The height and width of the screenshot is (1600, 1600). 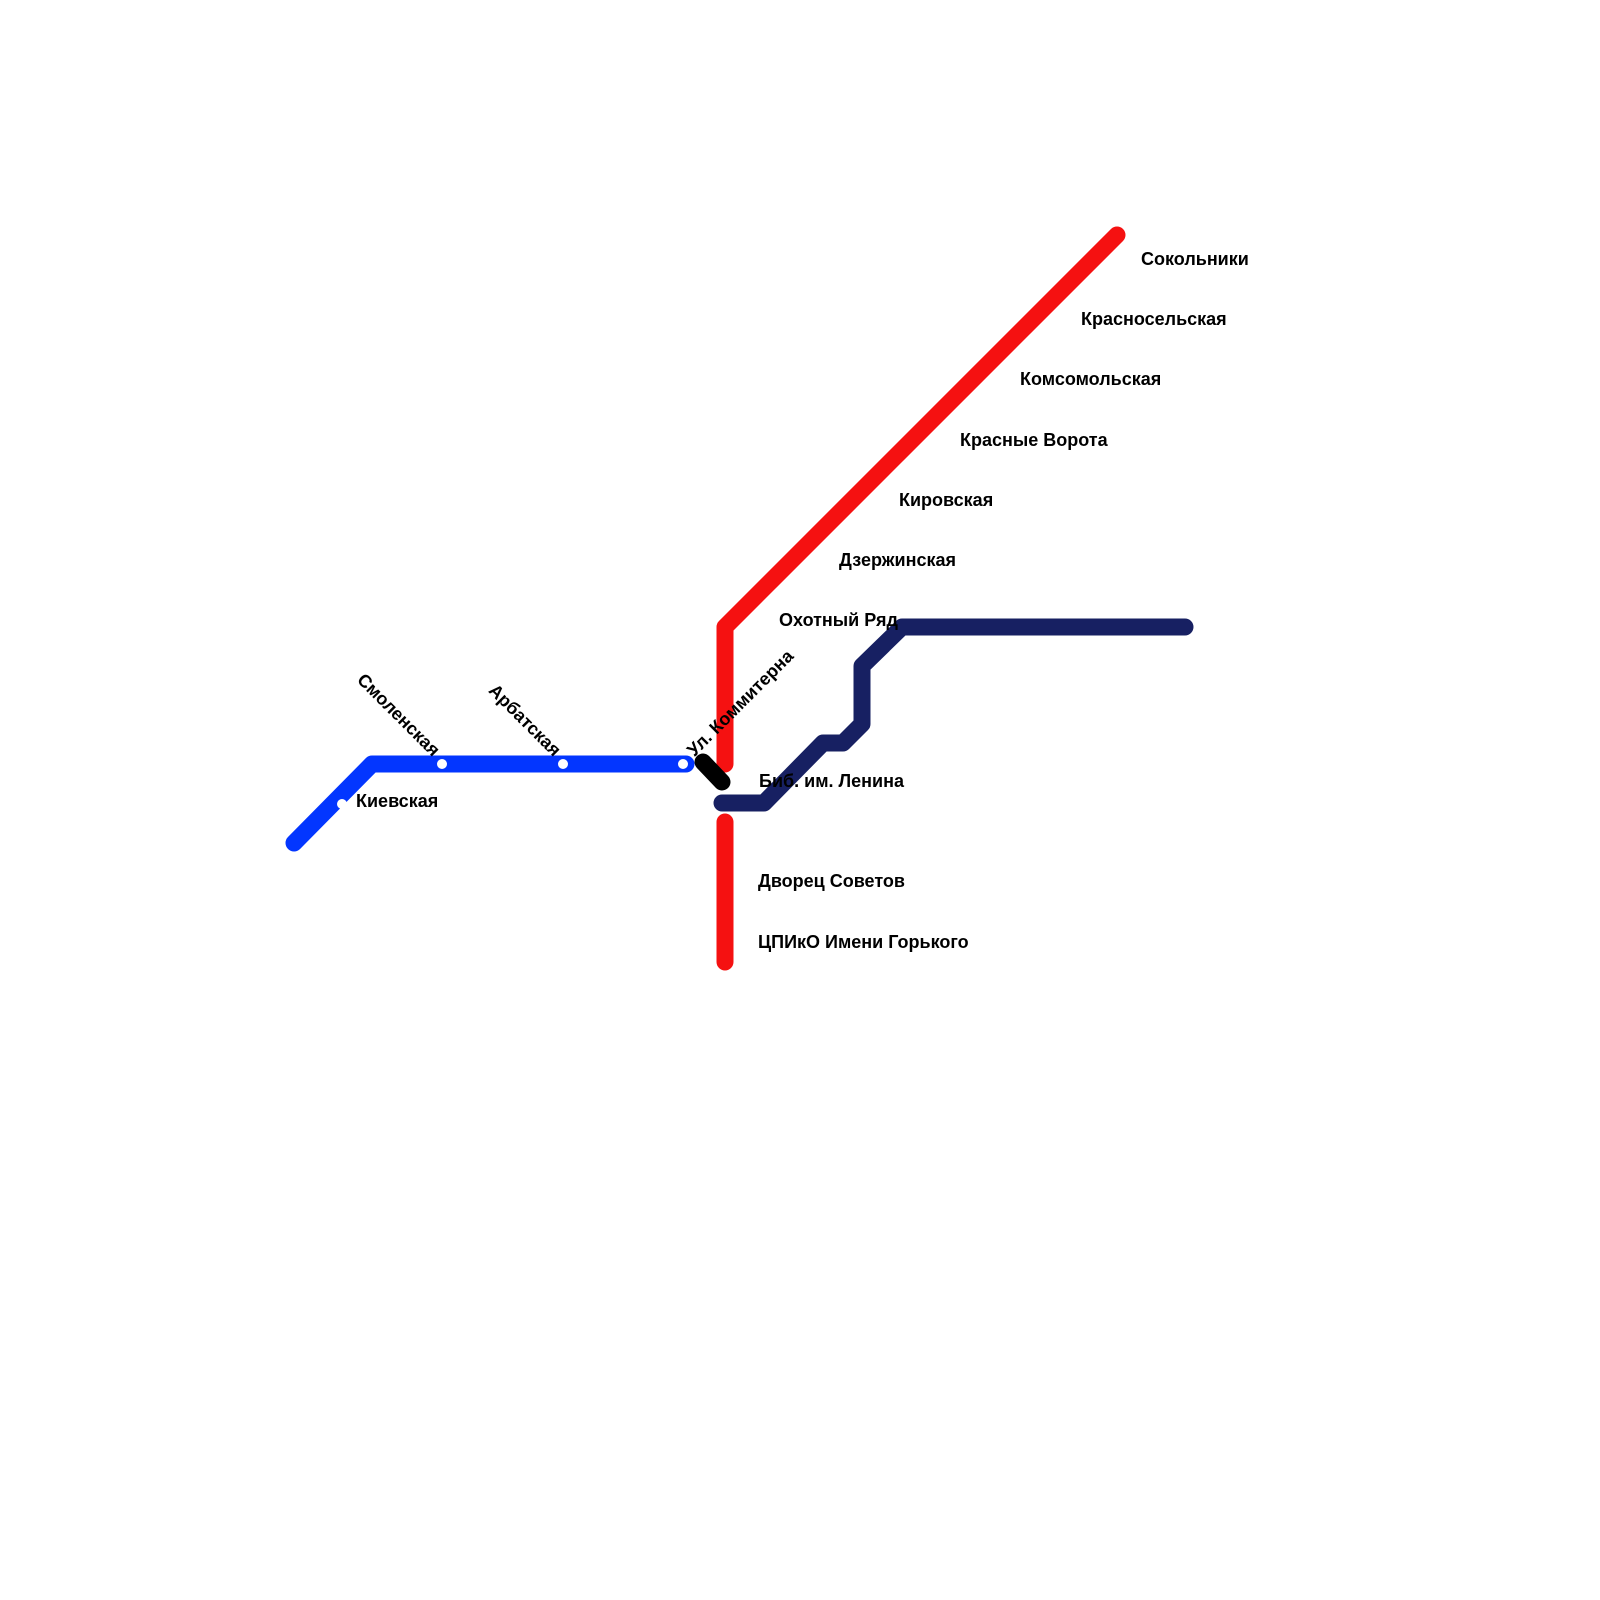 I want to click on station-label: Кировская, so click(x=946, y=500).